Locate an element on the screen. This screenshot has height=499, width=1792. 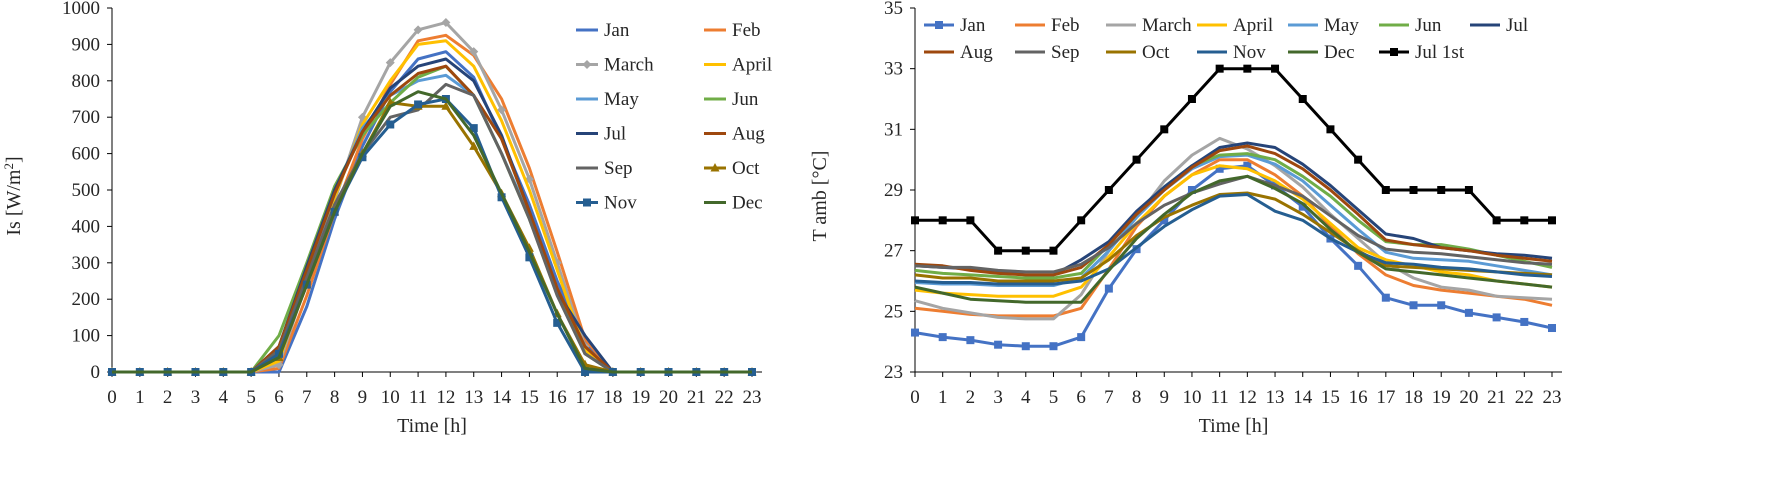
x-tick-label: 11 is located at coordinates (418, 397).